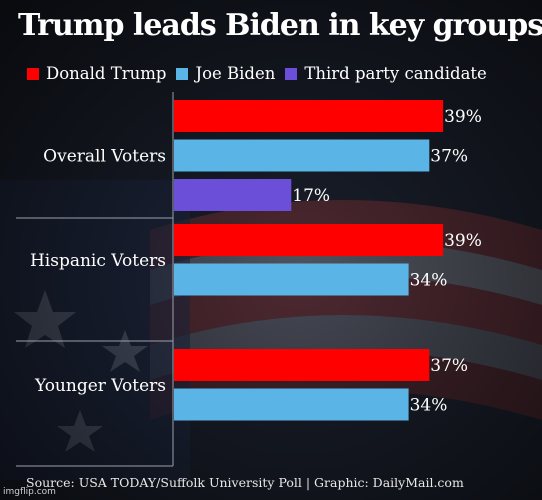 The width and height of the screenshot is (542, 500). What do you see at coordinates (302, 155) in the screenshot?
I see `bar-joe-biden-overall-voters` at bounding box center [302, 155].